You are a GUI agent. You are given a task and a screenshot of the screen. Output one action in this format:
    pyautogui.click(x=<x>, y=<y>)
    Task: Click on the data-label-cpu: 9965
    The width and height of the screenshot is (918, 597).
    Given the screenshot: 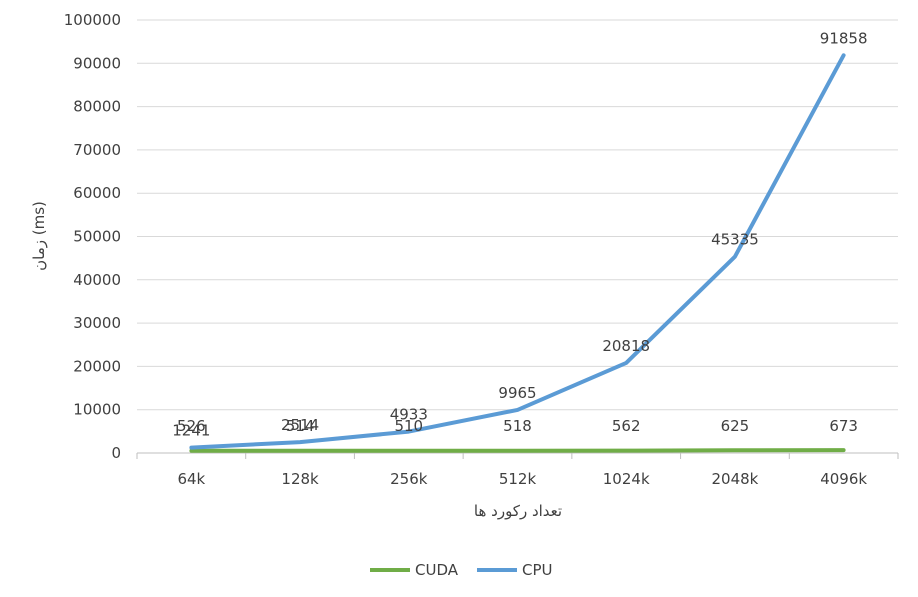 What is the action you would take?
    pyautogui.click(x=517, y=393)
    